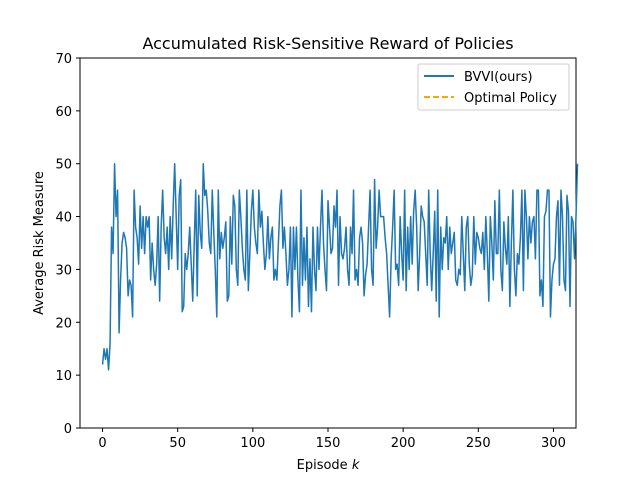 Image resolution: width=640 pixels, height=480 pixels. Describe the element at coordinates (63, 270) in the screenshot. I see `y-tick-label: 30` at that location.